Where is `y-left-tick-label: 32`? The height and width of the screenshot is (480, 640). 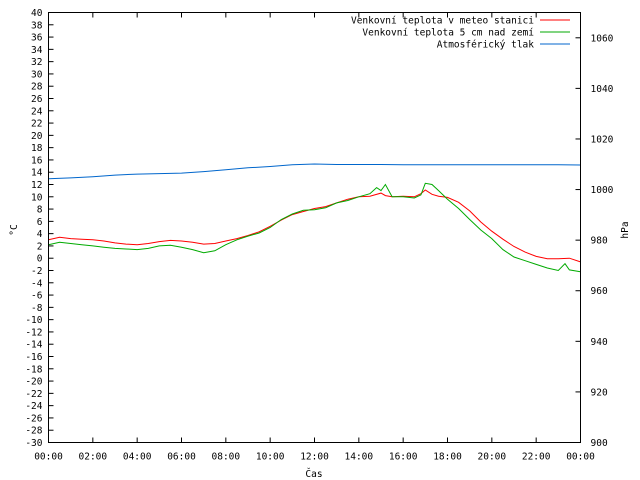
y-left-tick-label: 32 is located at coordinates (36, 62).